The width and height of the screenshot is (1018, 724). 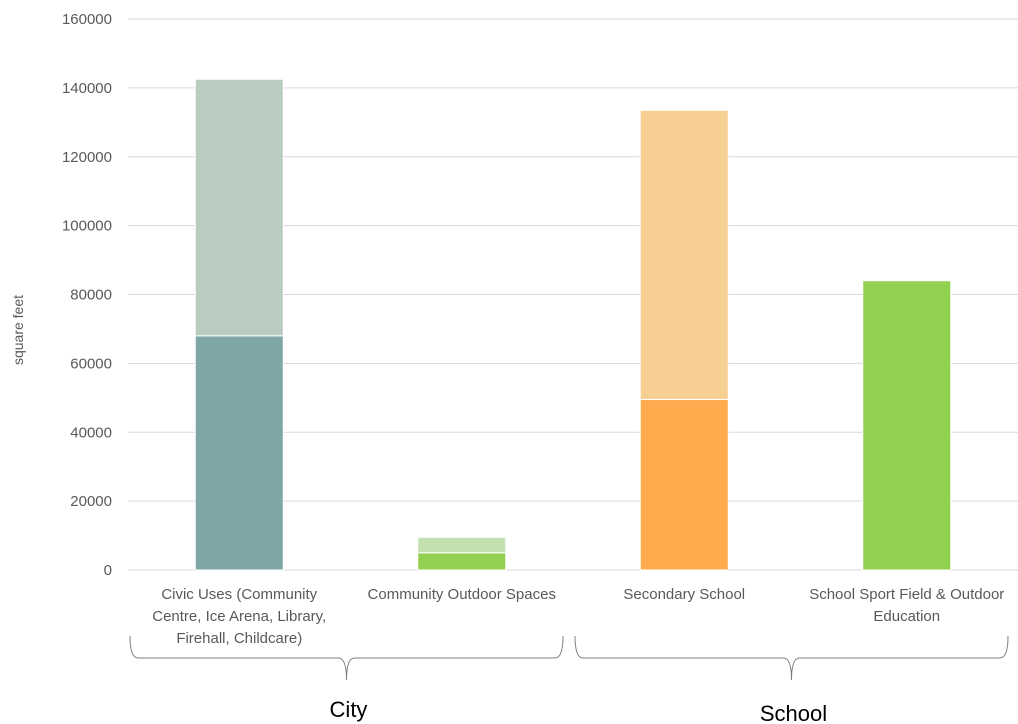 I want to click on y-tick-label: 160000, so click(x=87, y=19).